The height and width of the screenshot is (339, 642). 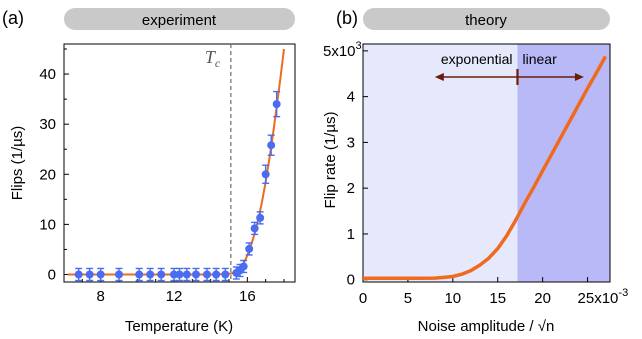 What do you see at coordinates (452, 298) in the screenshot?
I see `x-tick-label: 10` at bounding box center [452, 298].